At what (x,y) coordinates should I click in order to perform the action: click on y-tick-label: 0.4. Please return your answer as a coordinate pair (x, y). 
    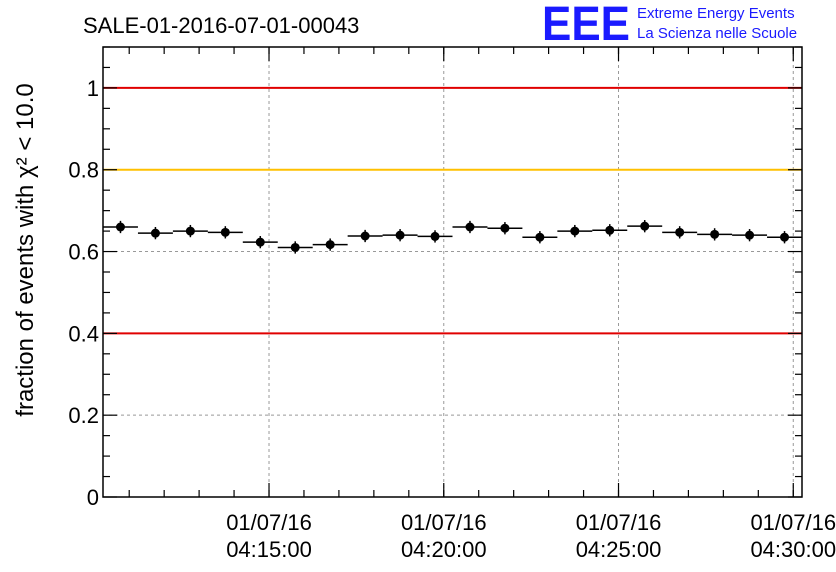
    Looking at the image, I should click on (83, 333).